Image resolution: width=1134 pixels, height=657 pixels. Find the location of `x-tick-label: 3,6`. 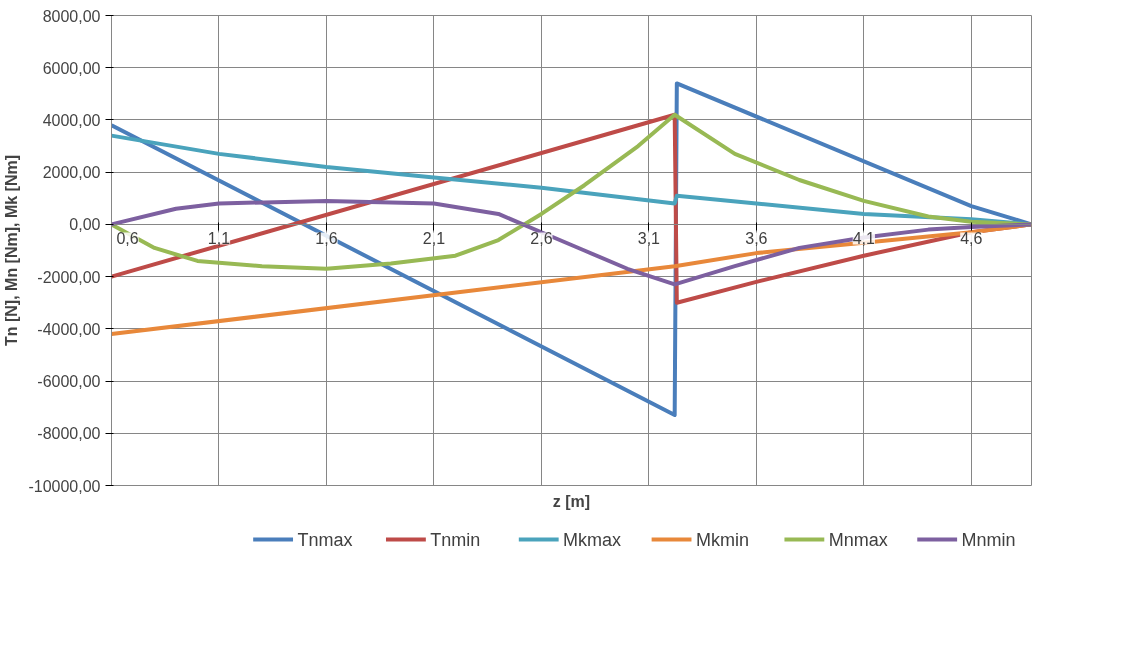

x-tick-label: 3,6 is located at coordinates (756, 239).